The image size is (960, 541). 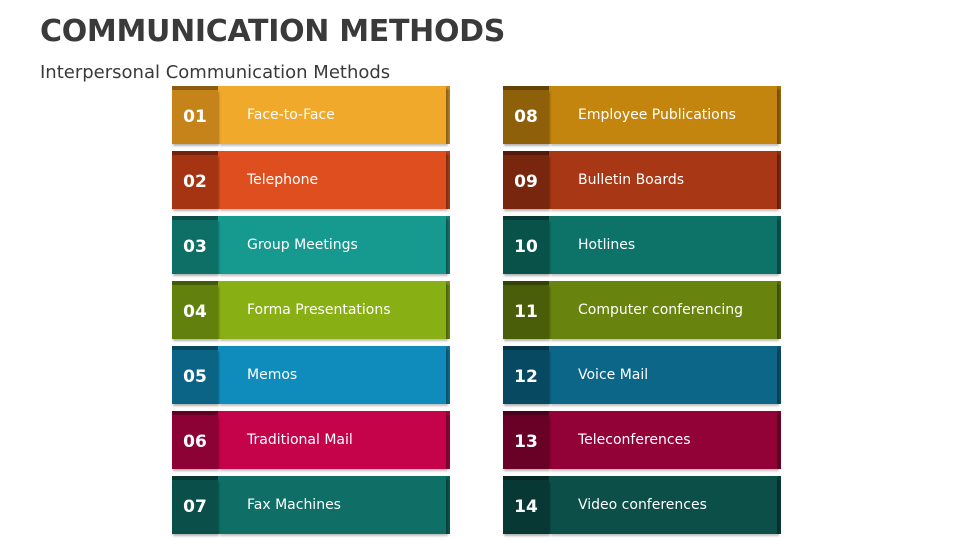 I want to click on method-item: 11 Computer conferencing, so click(x=642, y=310).